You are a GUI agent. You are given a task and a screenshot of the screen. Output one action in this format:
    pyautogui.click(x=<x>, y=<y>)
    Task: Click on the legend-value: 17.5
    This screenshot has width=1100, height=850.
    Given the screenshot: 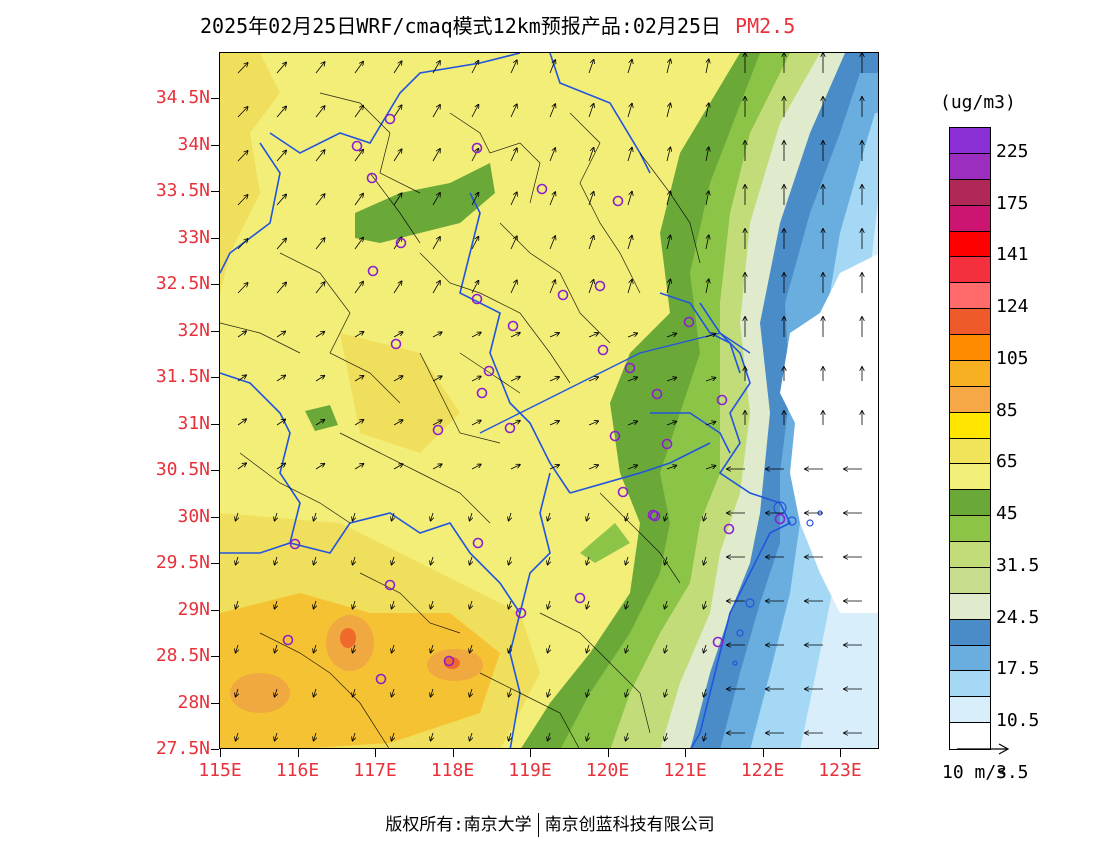 What is the action you would take?
    pyautogui.click(x=1018, y=669)
    